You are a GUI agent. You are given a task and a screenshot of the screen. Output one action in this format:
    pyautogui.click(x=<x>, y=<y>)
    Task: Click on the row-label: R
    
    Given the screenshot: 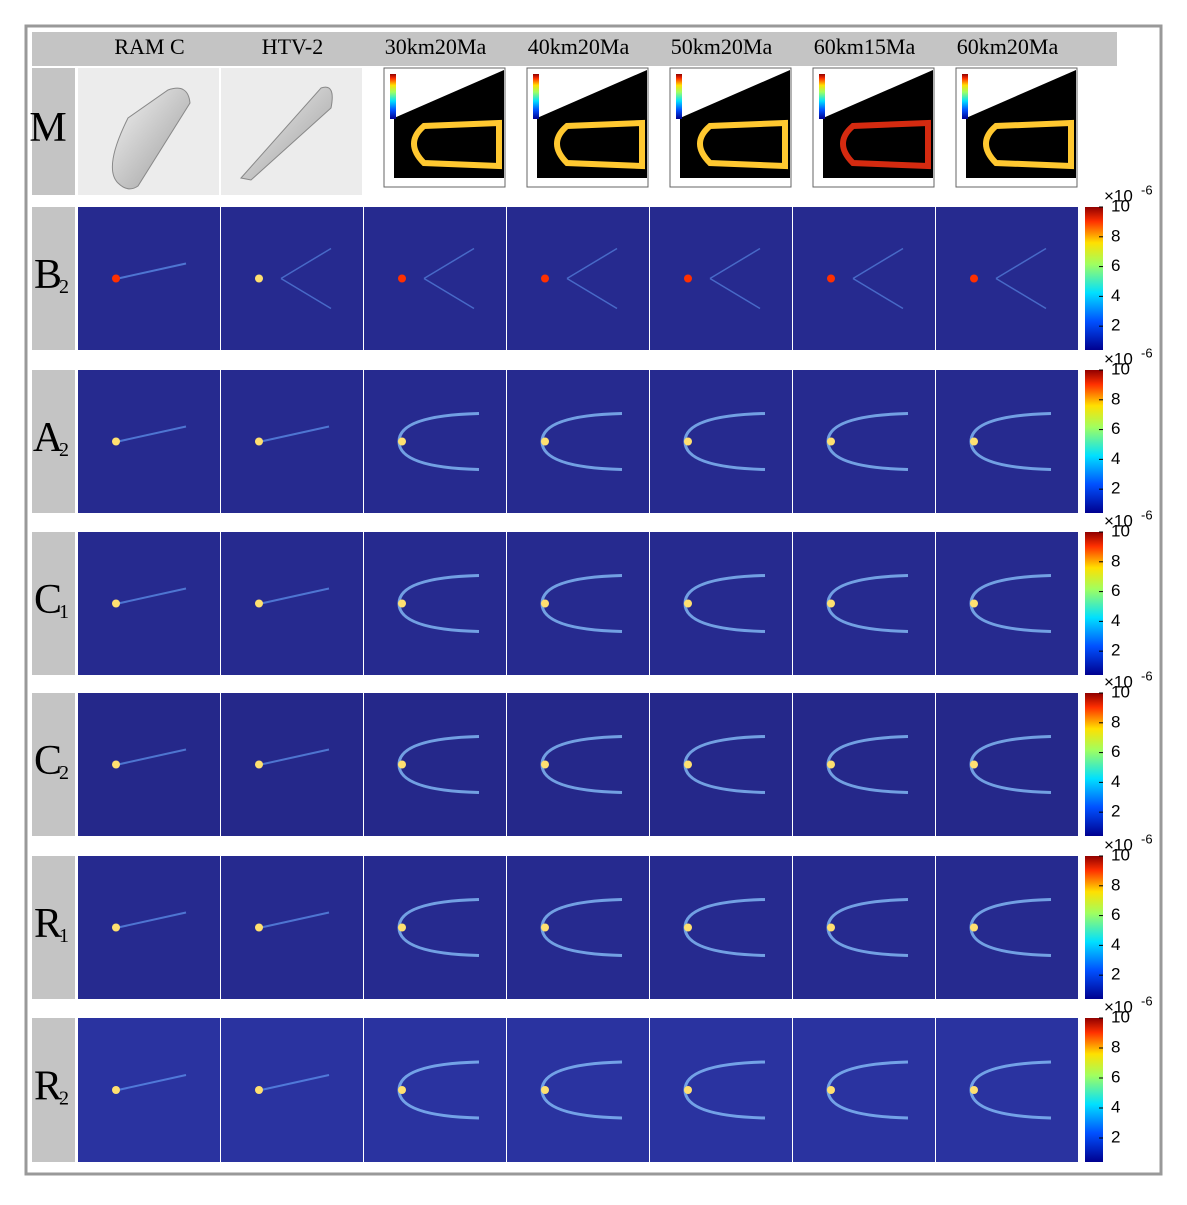 What is the action you would take?
    pyautogui.click(x=48, y=1087)
    